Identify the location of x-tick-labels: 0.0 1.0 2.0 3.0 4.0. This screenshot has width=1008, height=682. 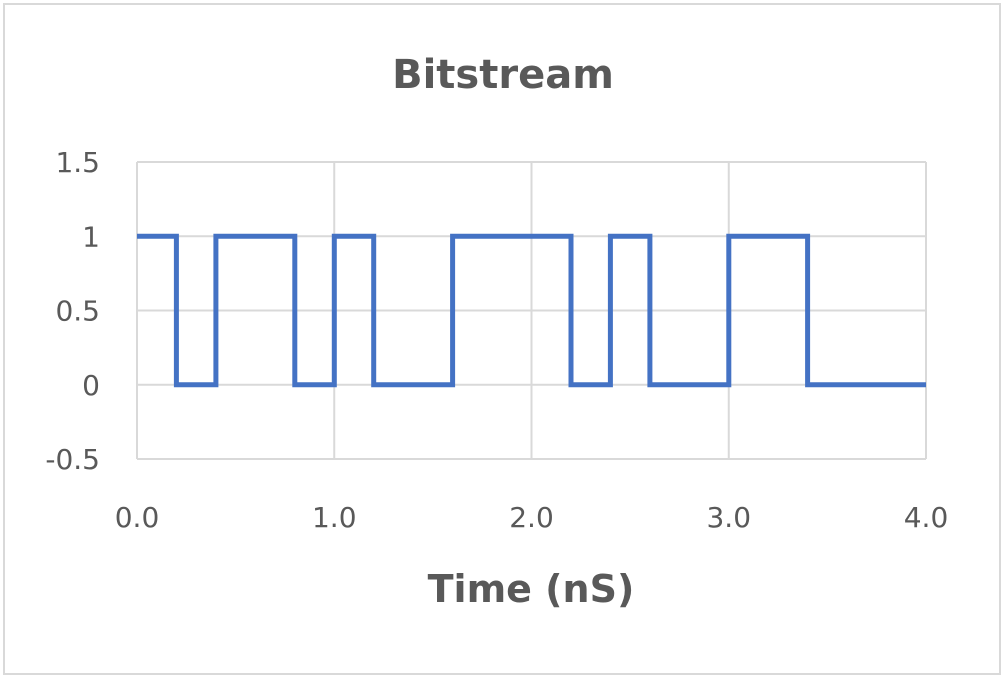
(532, 517).